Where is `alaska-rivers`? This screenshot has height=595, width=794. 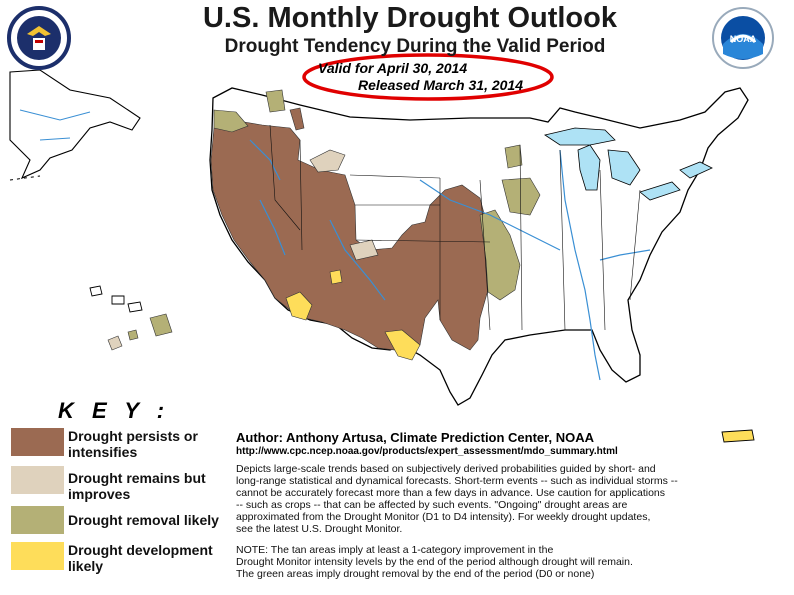
alaska-rivers is located at coordinates (55, 125).